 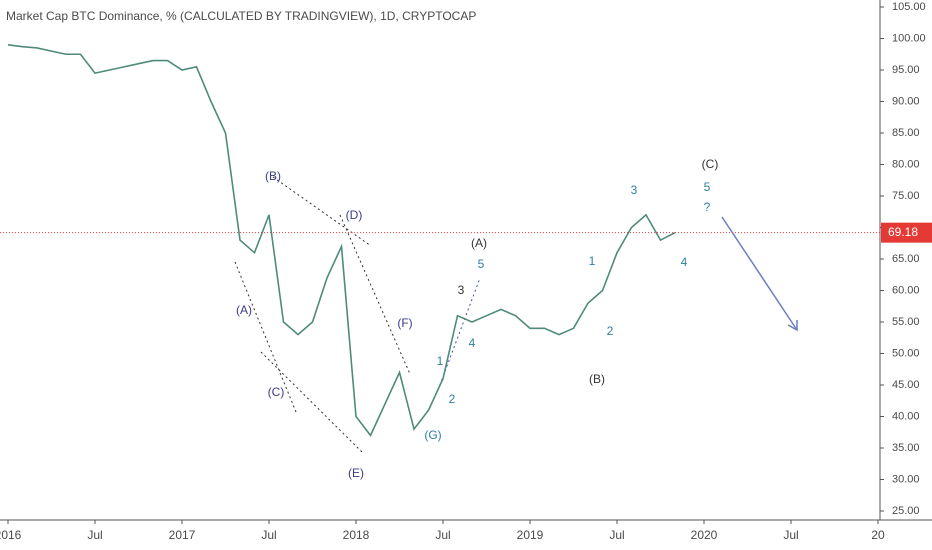 What do you see at coordinates (11, 535) in the screenshot?
I see `x-tick-label: 2016` at bounding box center [11, 535].